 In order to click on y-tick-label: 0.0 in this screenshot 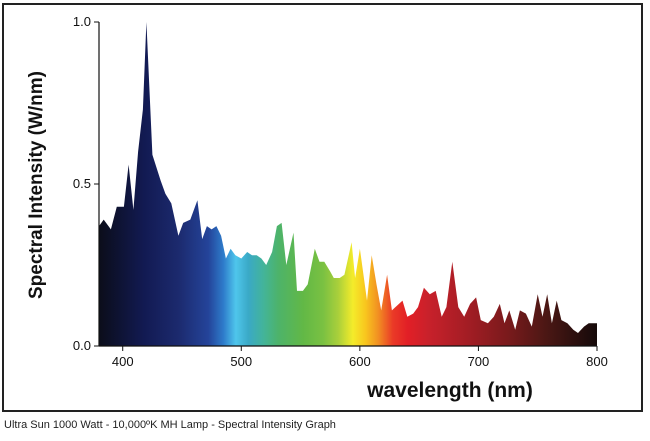, I will do `click(82, 345)`.